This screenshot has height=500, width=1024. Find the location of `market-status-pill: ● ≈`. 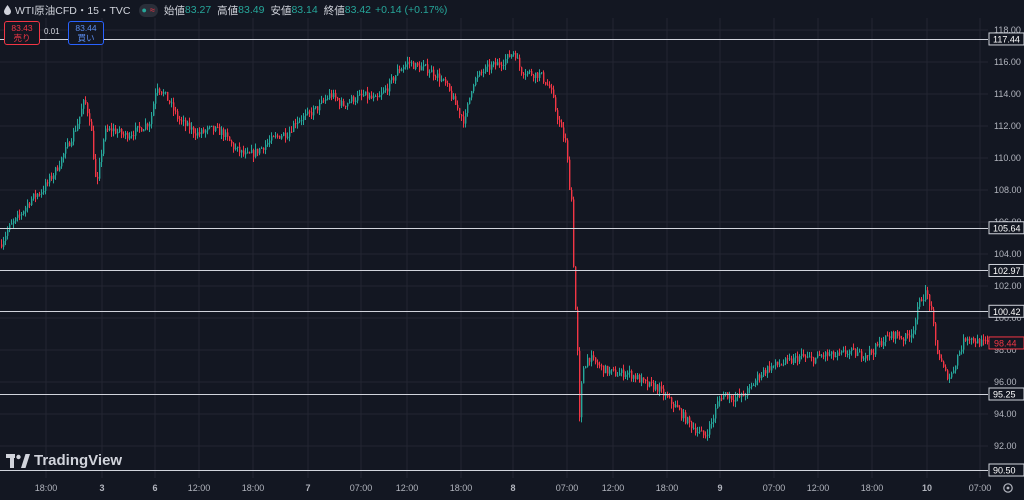

market-status-pill: ● ≈ is located at coordinates (148, 10).